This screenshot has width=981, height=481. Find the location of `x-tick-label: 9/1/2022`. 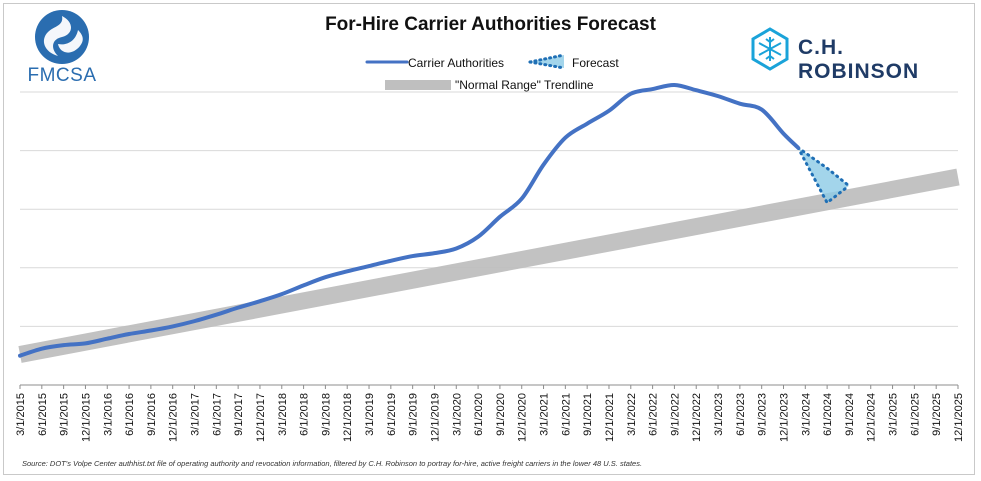

x-tick-label: 9/1/2022 is located at coordinates (675, 414).